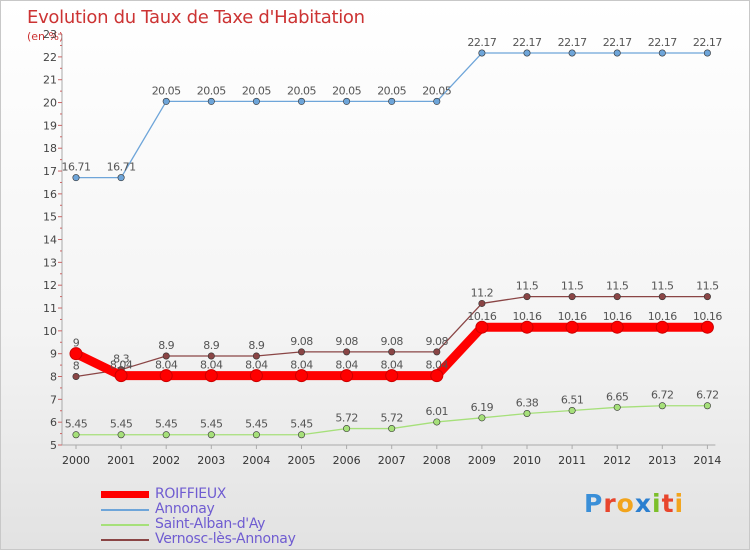 The width and height of the screenshot is (750, 551). What do you see at coordinates (392, 460) in the screenshot?
I see `x-tick-label: 2007` at bounding box center [392, 460].